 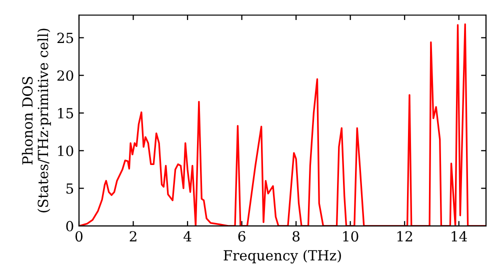 What do you see at coordinates (296, 236) in the screenshot?
I see `x-tick-label: 8` at bounding box center [296, 236].